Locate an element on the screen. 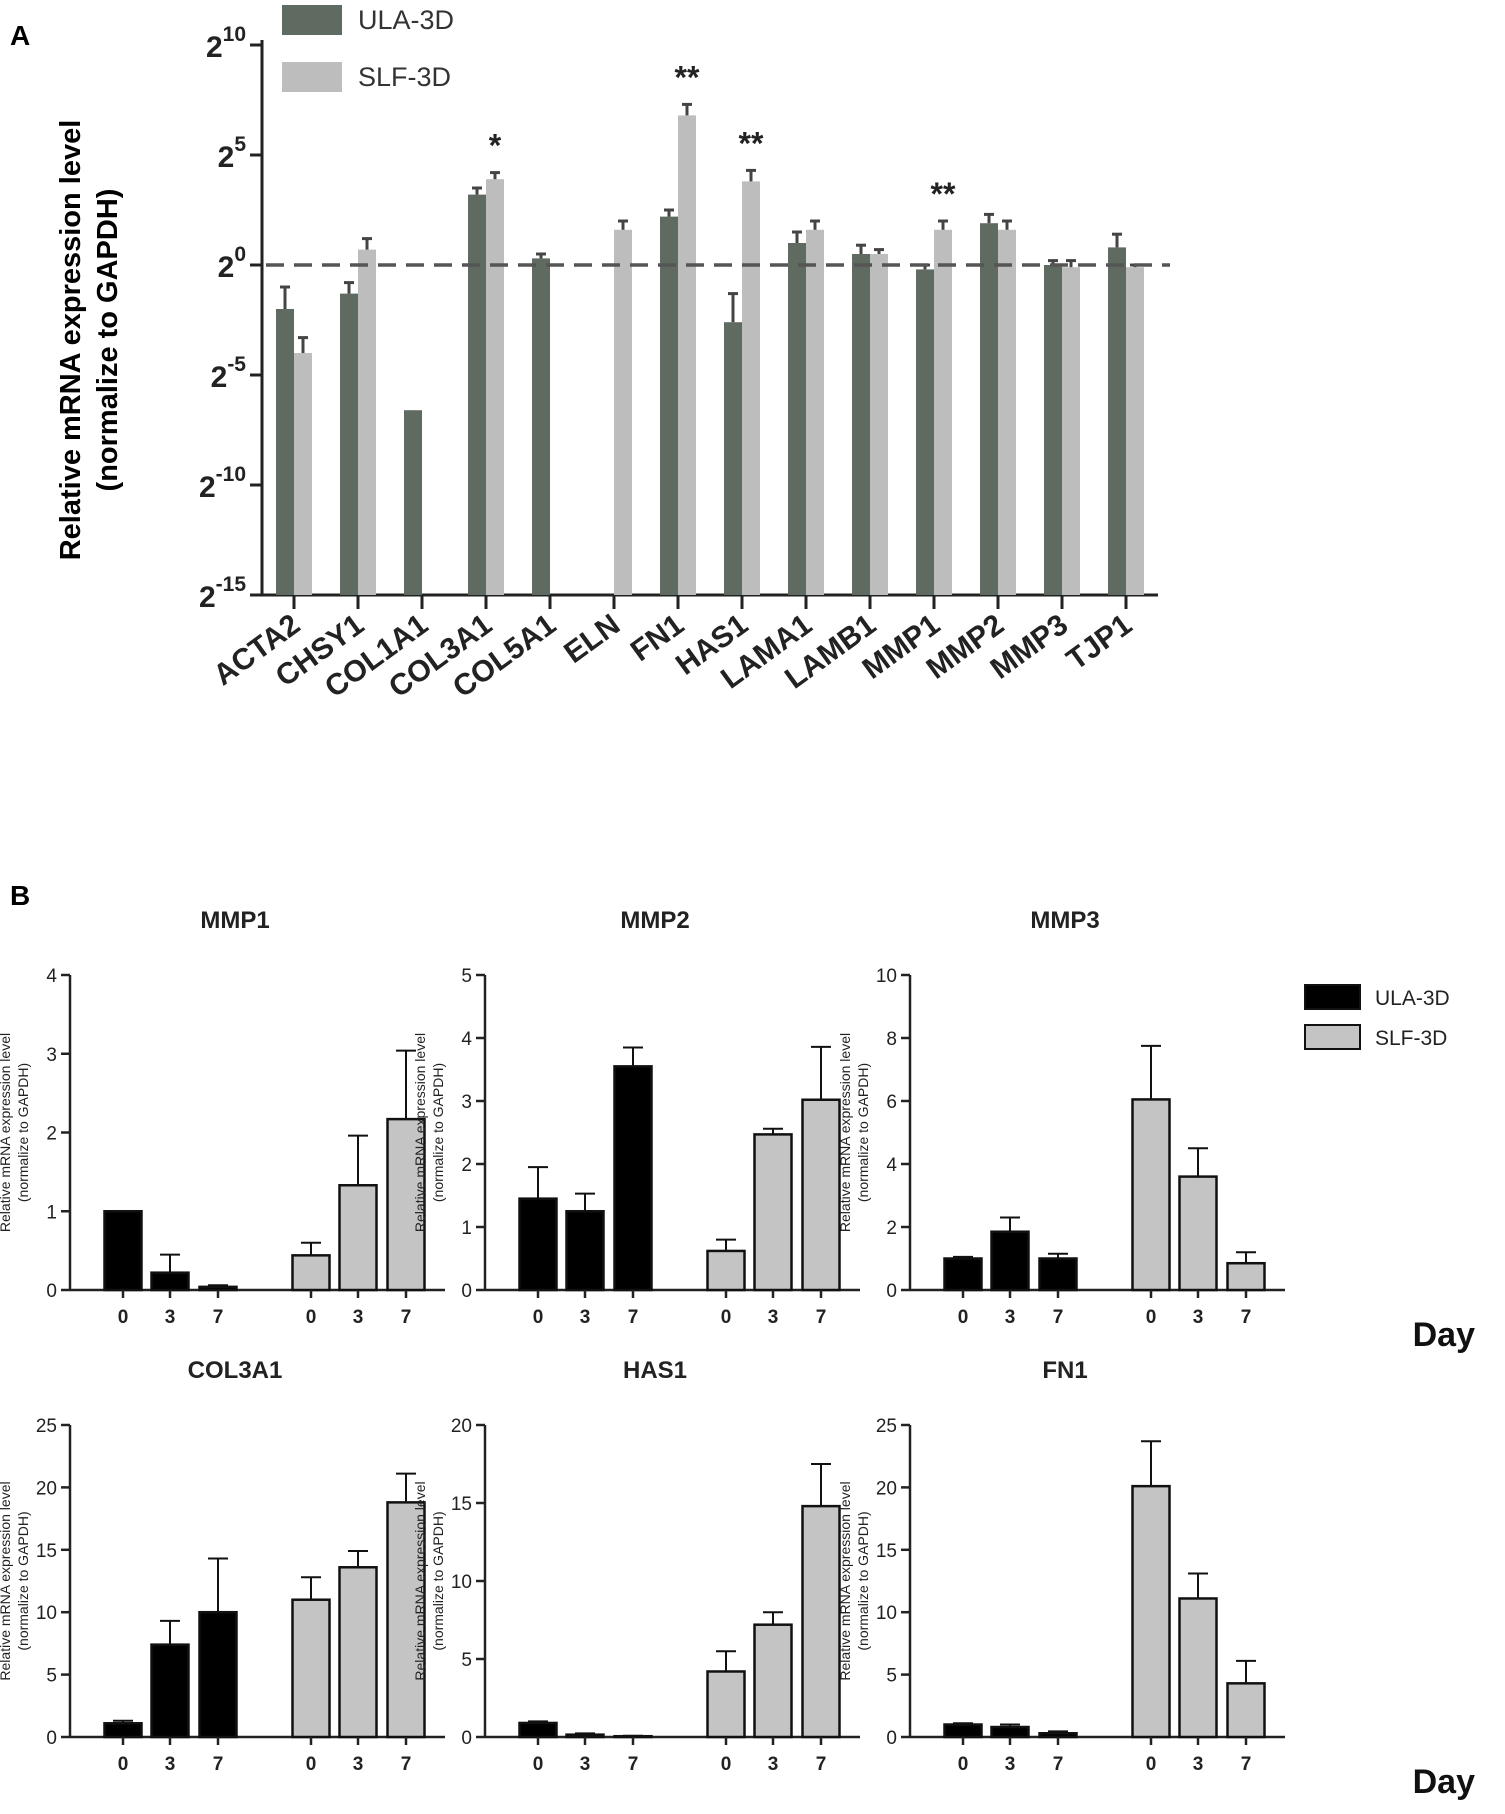  bar-slf-3d-mmp3 is located at coordinates (1071, 431).